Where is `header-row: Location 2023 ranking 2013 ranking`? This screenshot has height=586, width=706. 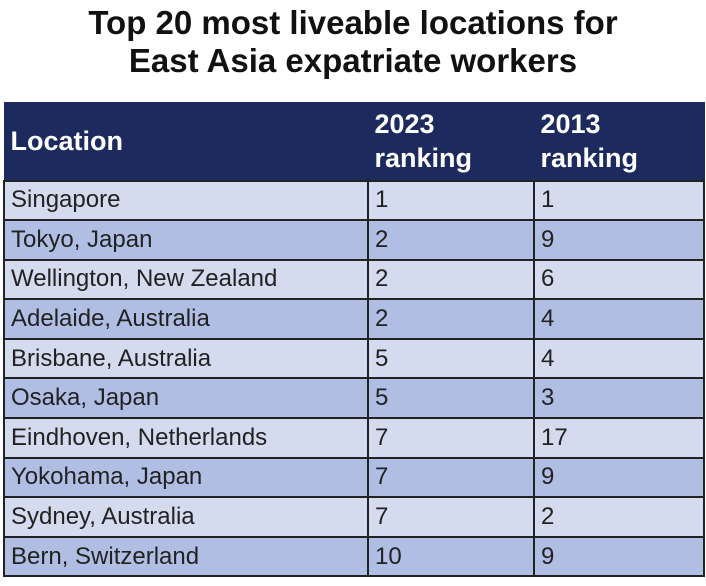
header-row: Location 2023 ranking 2013 ranking is located at coordinates (354, 141).